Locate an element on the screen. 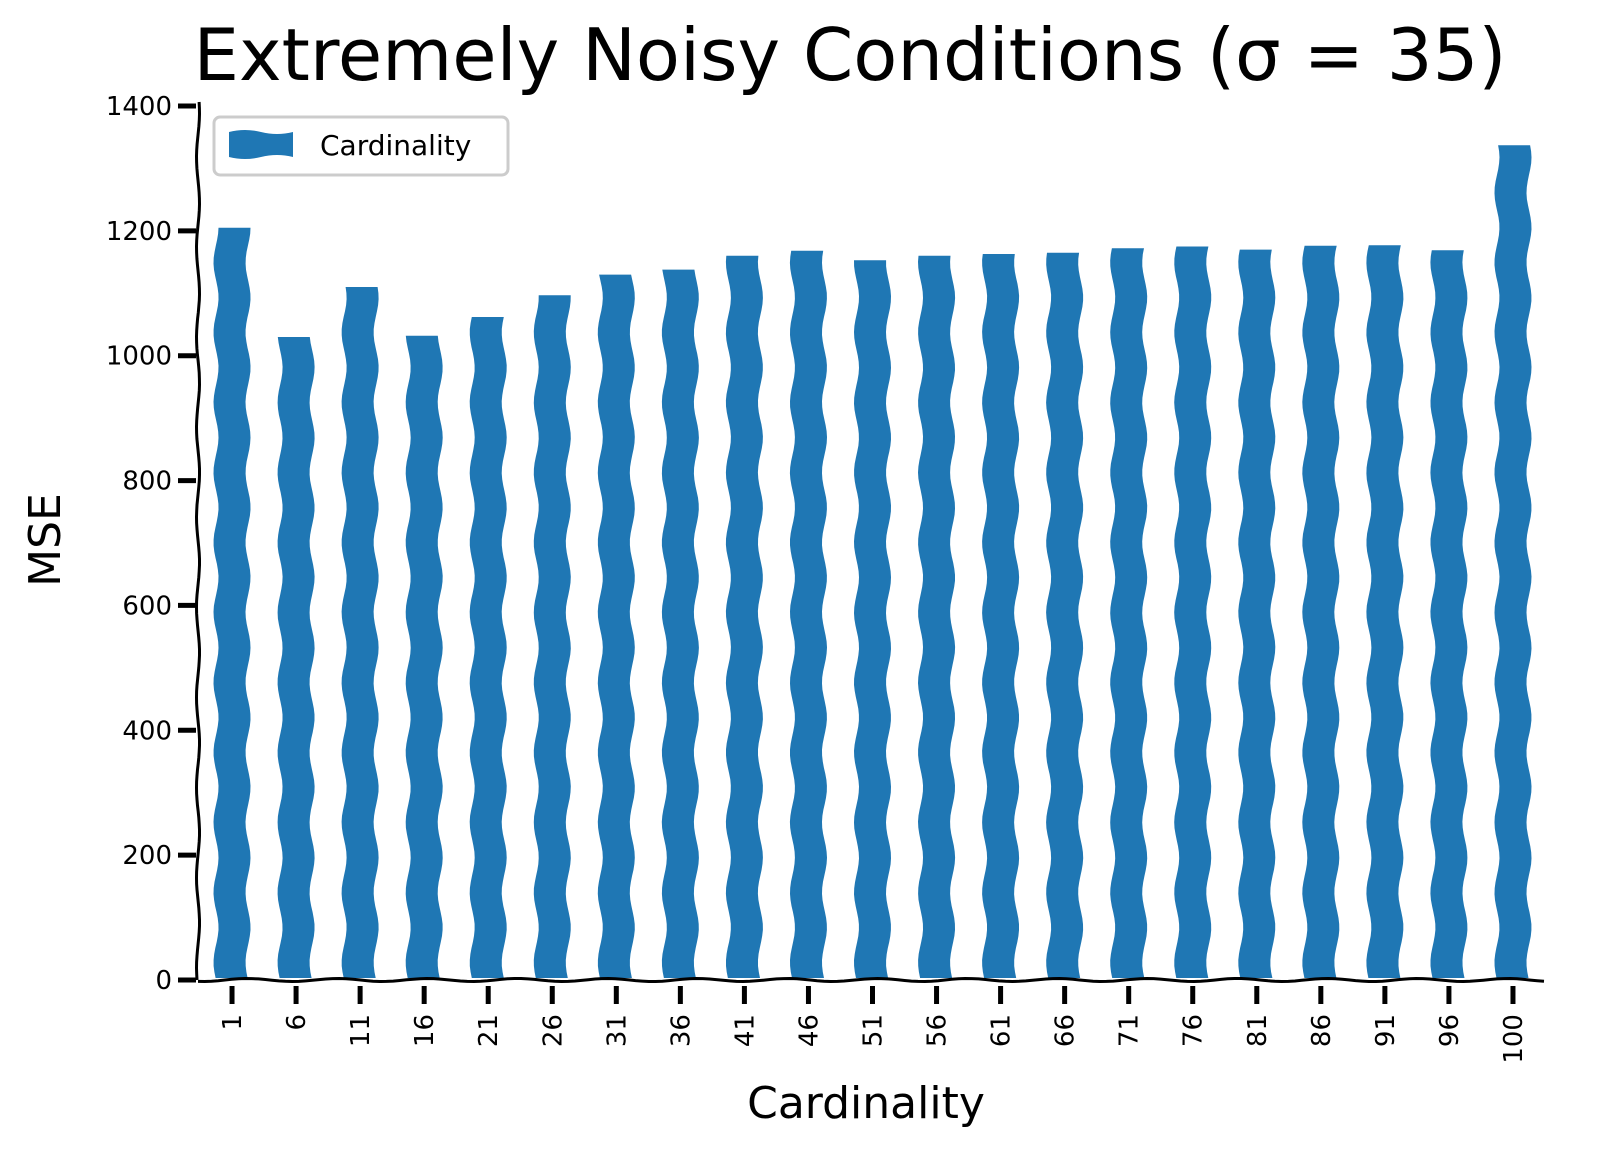 This screenshot has height=1150, width=1606. legend-swatch is located at coordinates (261, 144).